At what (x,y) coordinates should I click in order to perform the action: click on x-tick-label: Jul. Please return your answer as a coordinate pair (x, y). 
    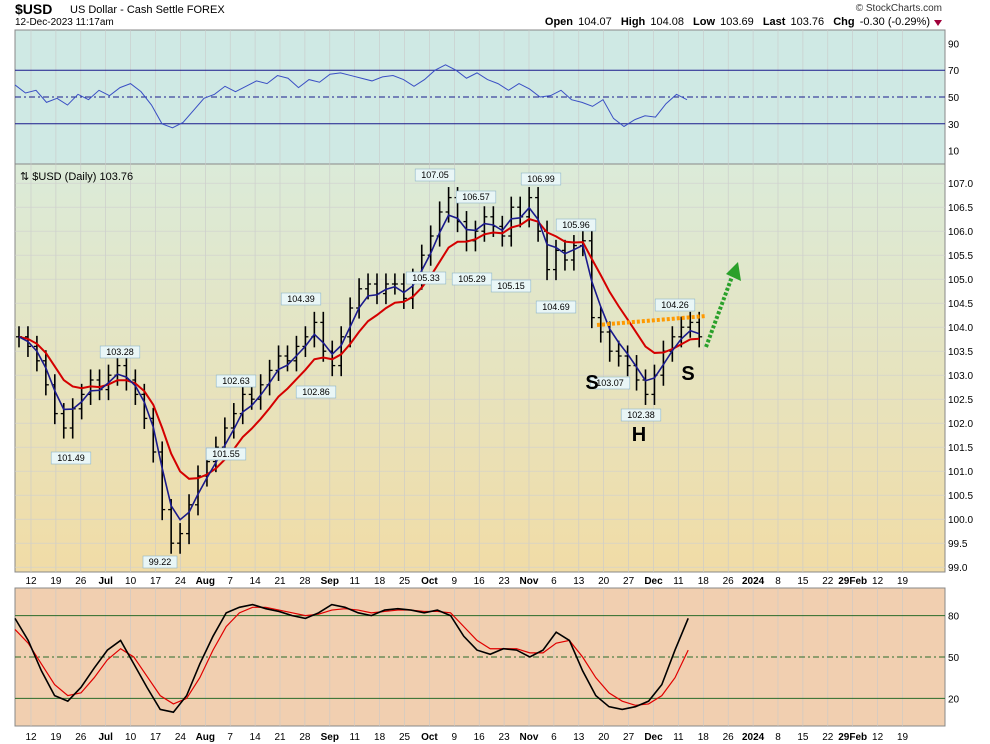
    Looking at the image, I should click on (105, 581).